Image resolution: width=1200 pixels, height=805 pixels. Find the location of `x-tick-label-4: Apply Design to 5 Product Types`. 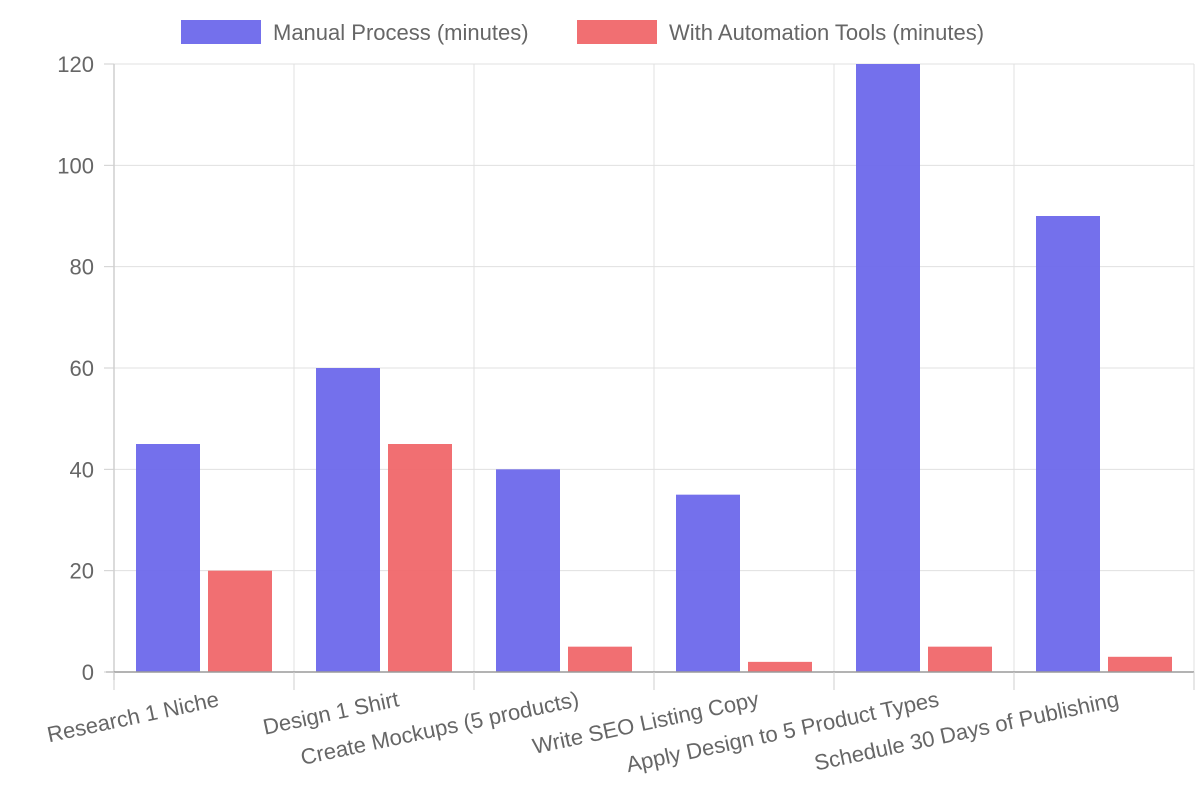

x-tick-label-4: Apply Design to 5 Product Types is located at coordinates (782, 731).